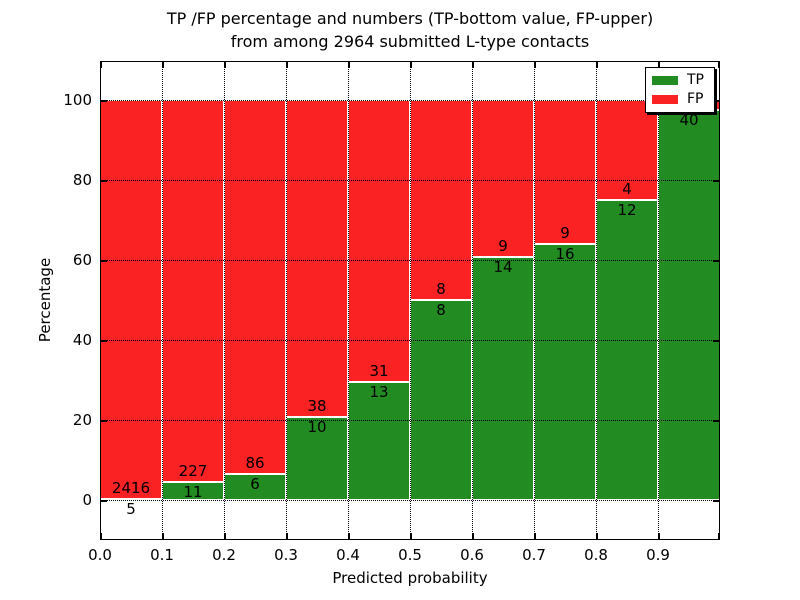 Image resolution: width=800 pixels, height=600 pixels. Describe the element at coordinates (77, 100) in the screenshot. I see `y-tick-label: 100` at that location.